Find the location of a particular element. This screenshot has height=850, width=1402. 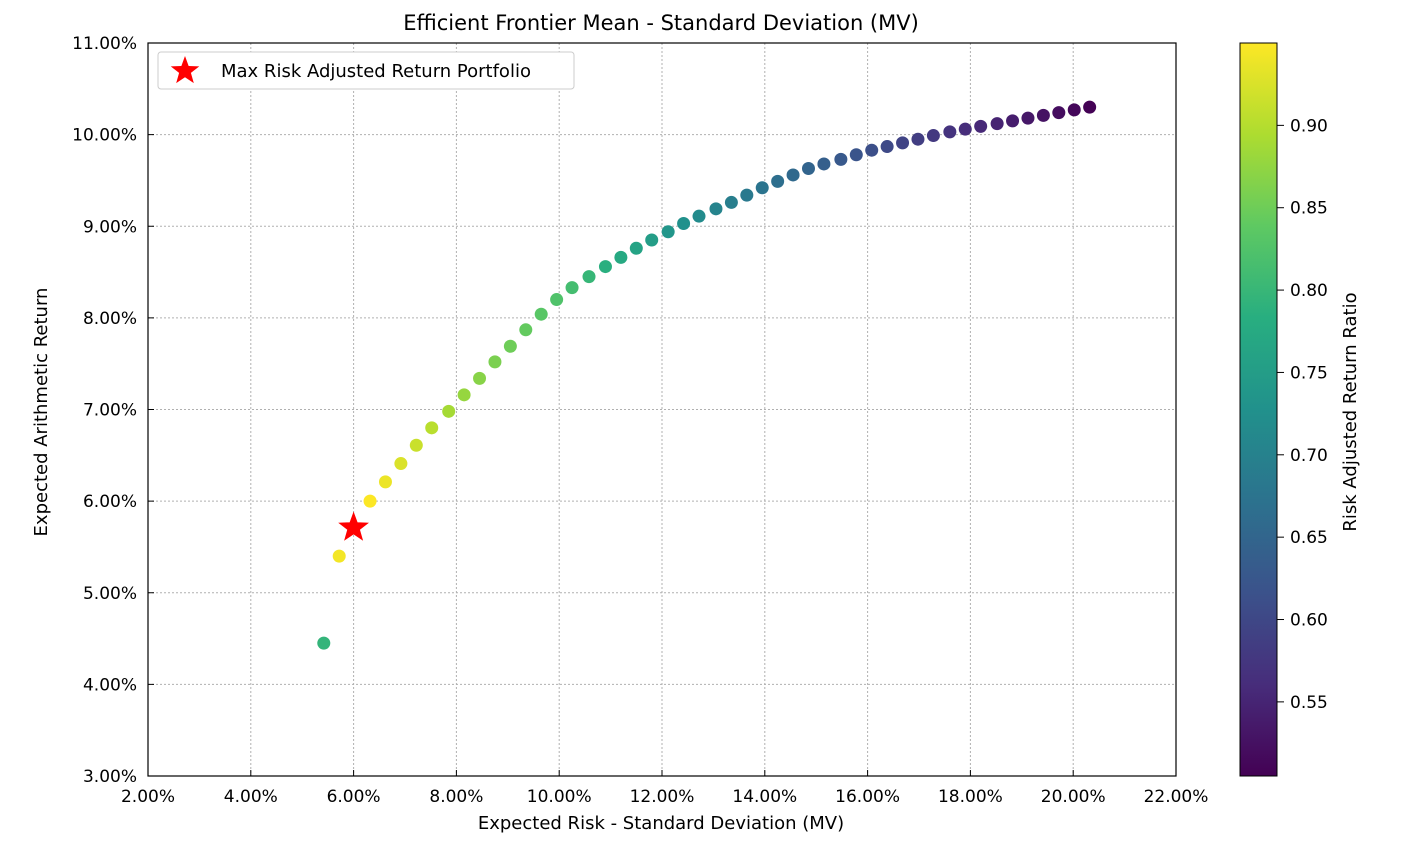

y-tick-label: 11.00% is located at coordinates (104, 44).